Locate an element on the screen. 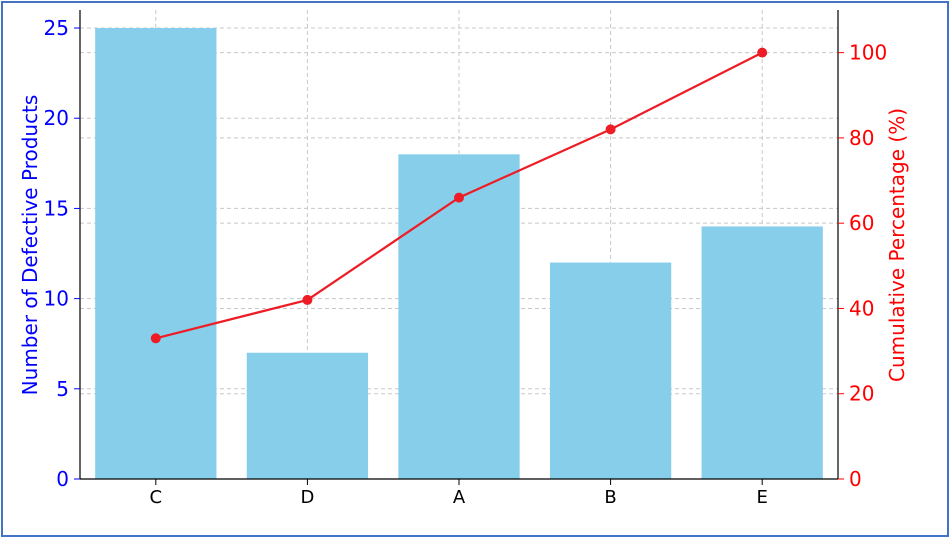 Image resolution: width=950 pixels, height=538 pixels. x-tick-label: B is located at coordinates (610, 497).